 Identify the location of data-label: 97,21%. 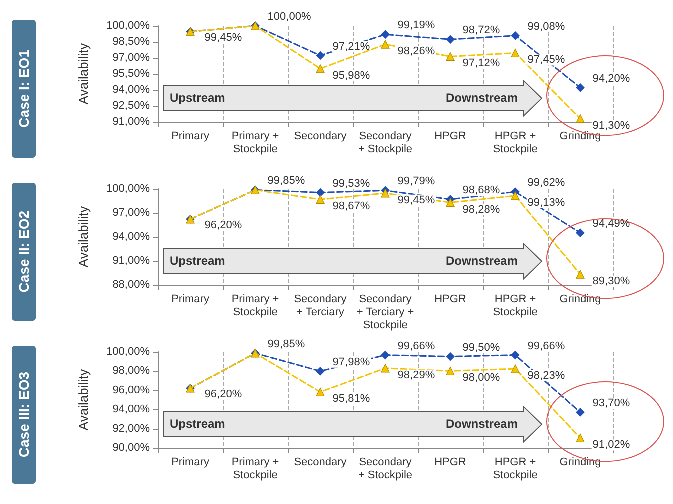
(351, 46).